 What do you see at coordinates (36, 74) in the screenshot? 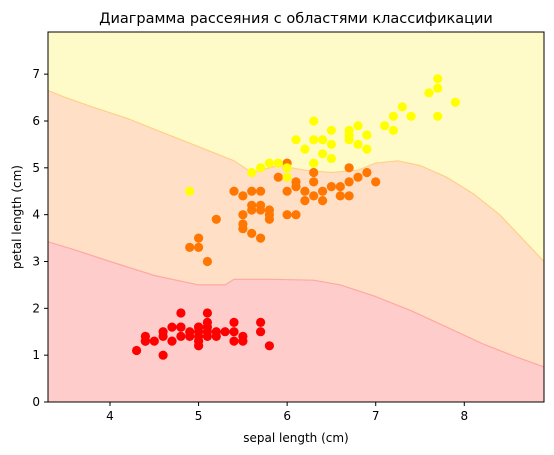
I see `y-tick-label: 7` at bounding box center [36, 74].